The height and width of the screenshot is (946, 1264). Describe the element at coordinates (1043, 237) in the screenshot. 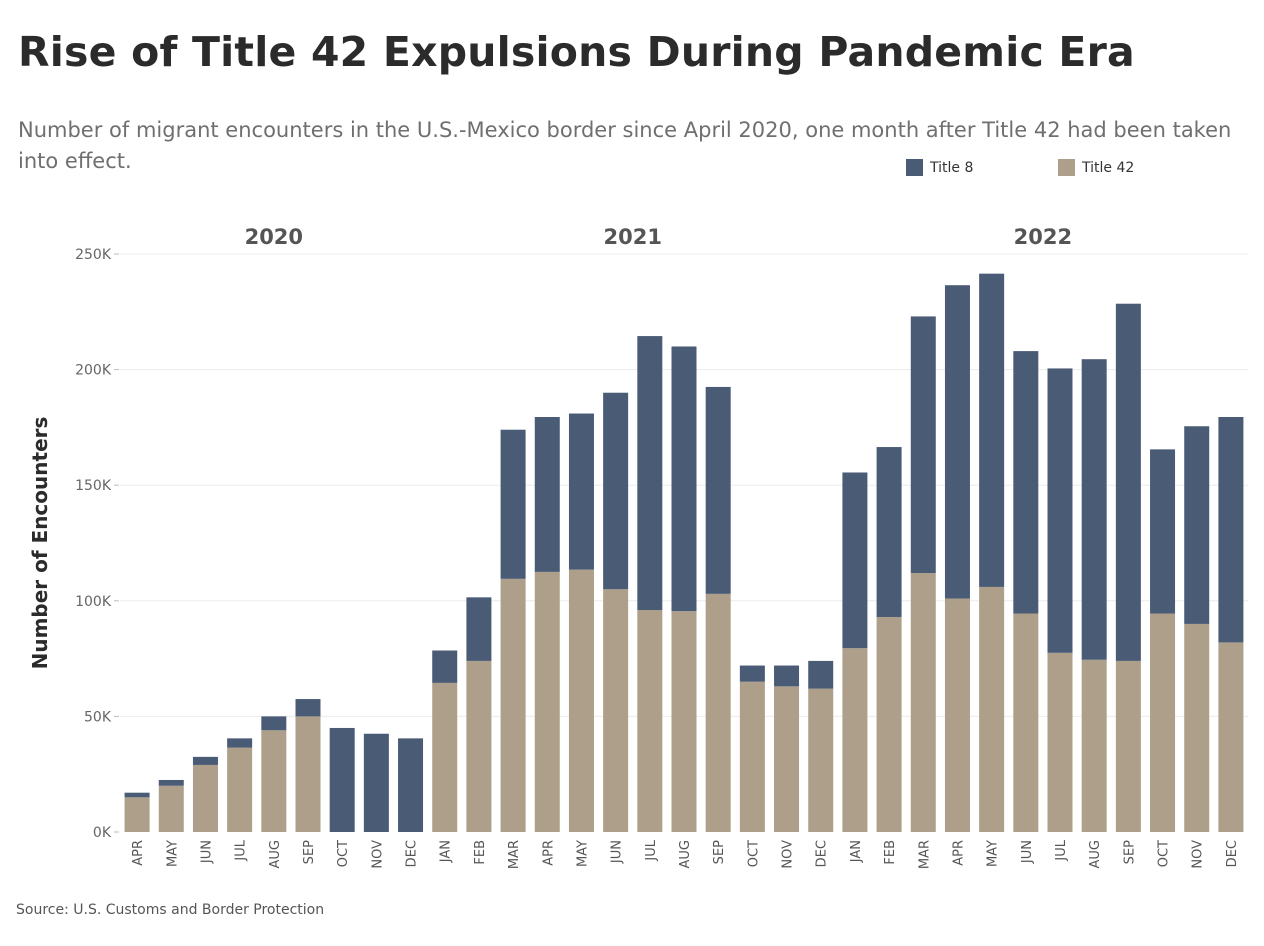

I see `year-header-2022: 2022` at that location.